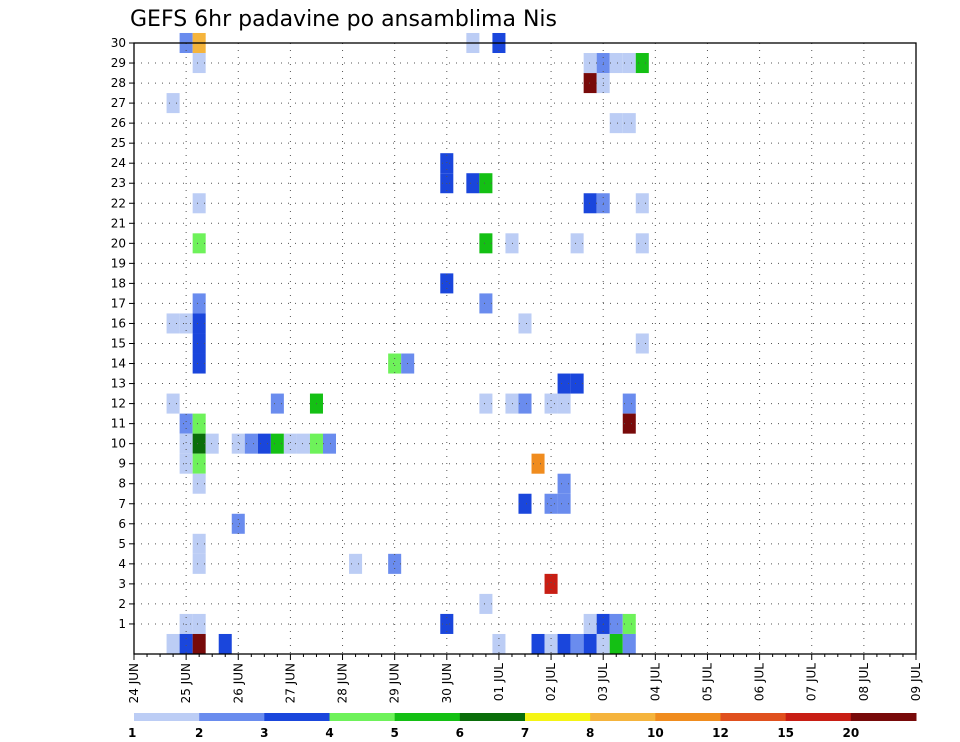 The width and height of the screenshot is (960, 742). I want to click on y-tick-label: 1, so click(122, 624).